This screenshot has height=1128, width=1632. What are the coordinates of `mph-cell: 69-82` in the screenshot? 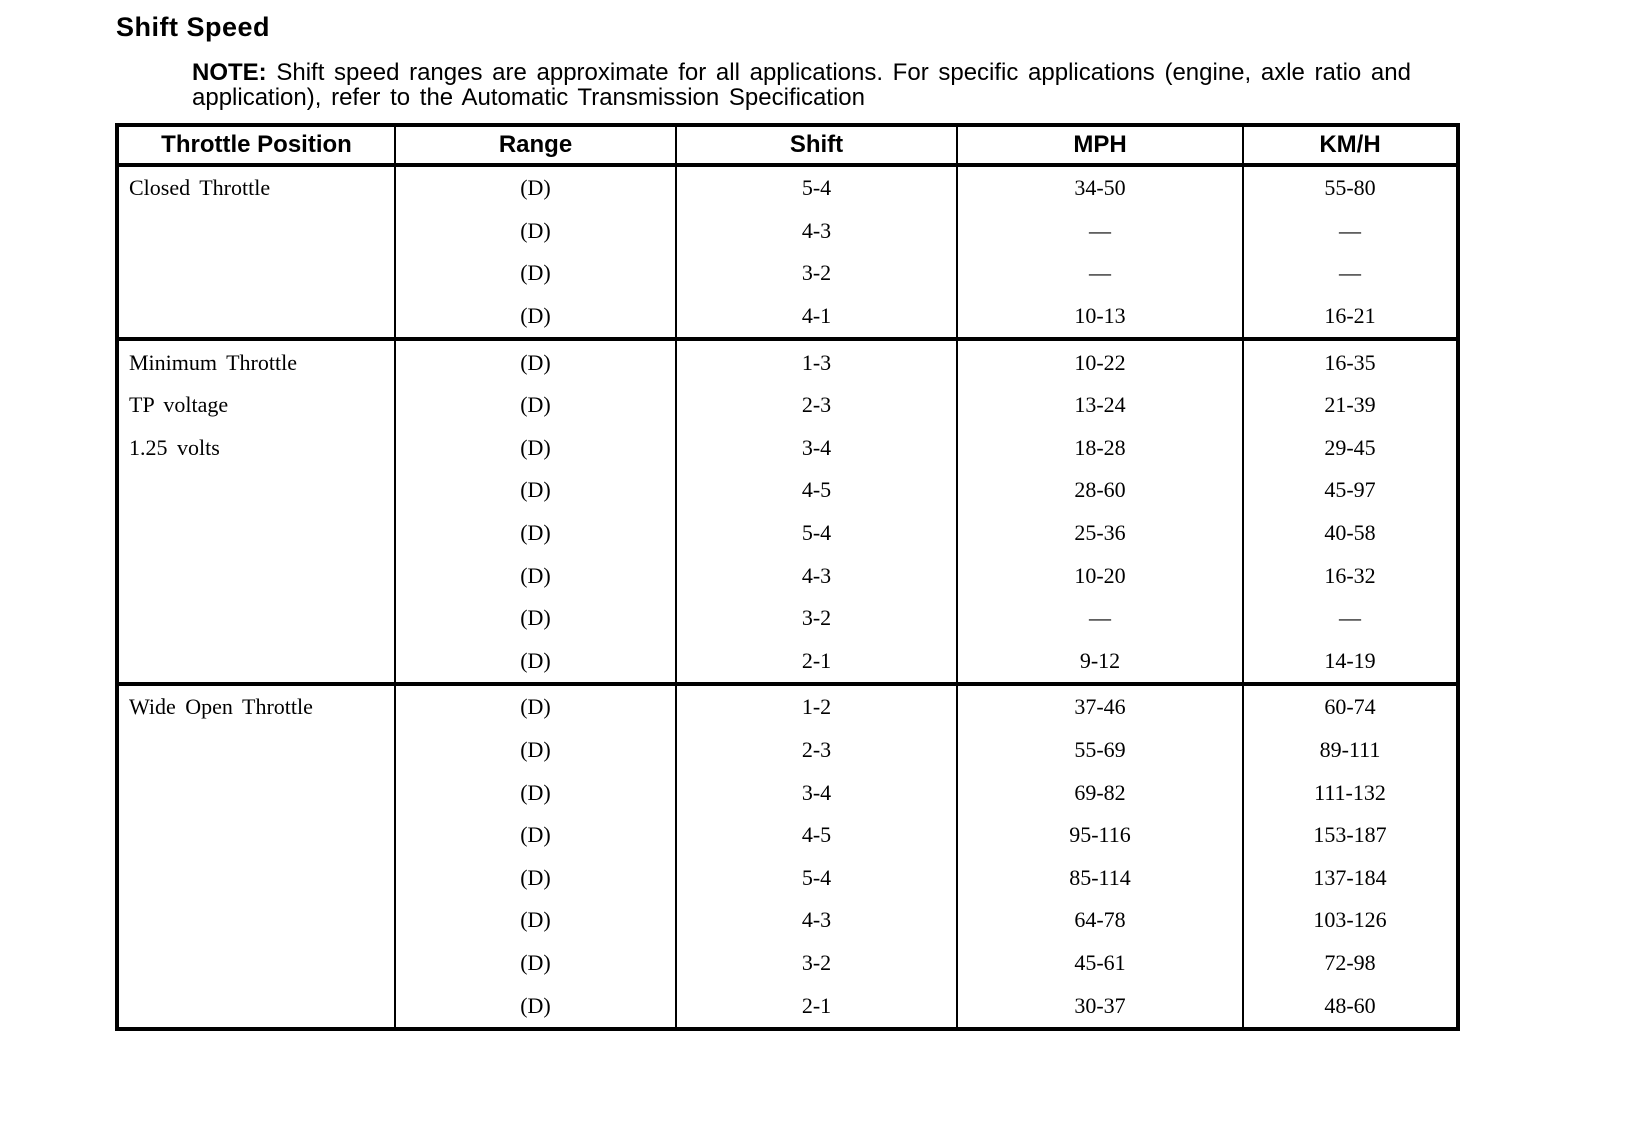 It's located at (1100, 792).